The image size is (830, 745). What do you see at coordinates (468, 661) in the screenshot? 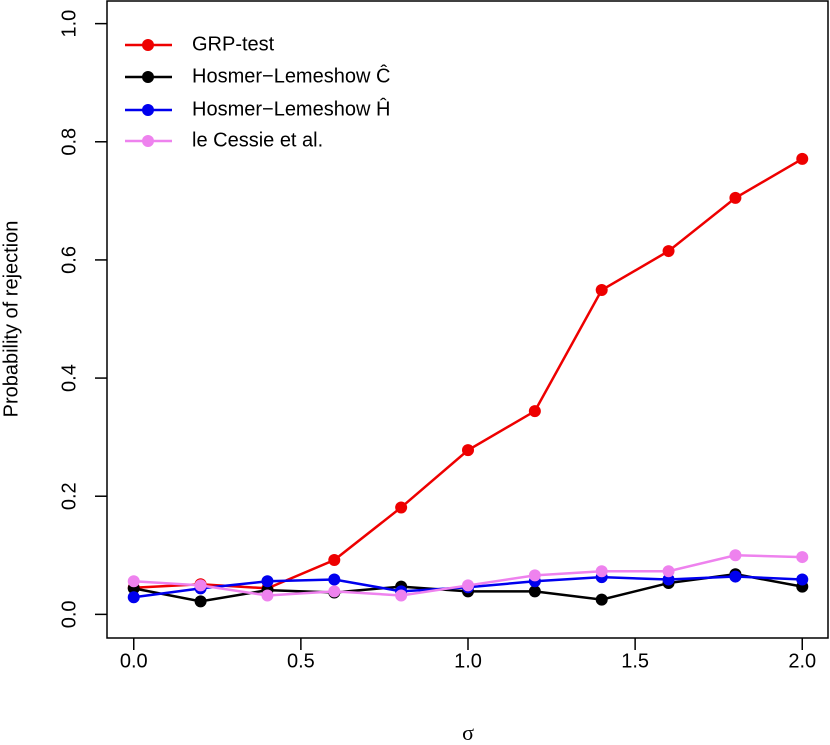
I see `x-tick-label: 1.0` at bounding box center [468, 661].